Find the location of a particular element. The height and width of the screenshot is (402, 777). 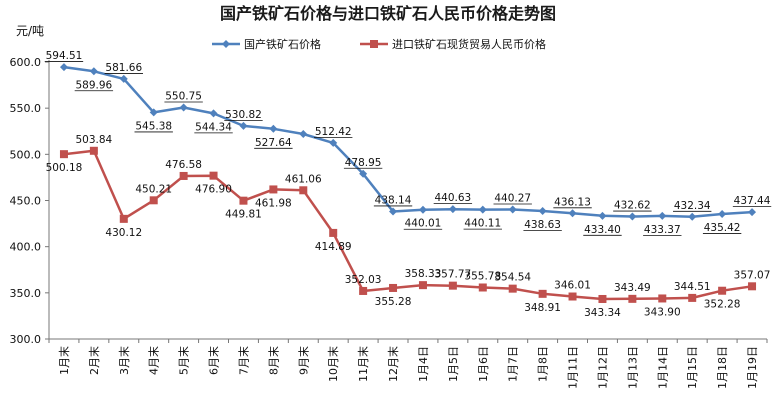

y-axis-unit: 元/吨 is located at coordinates (30, 31).